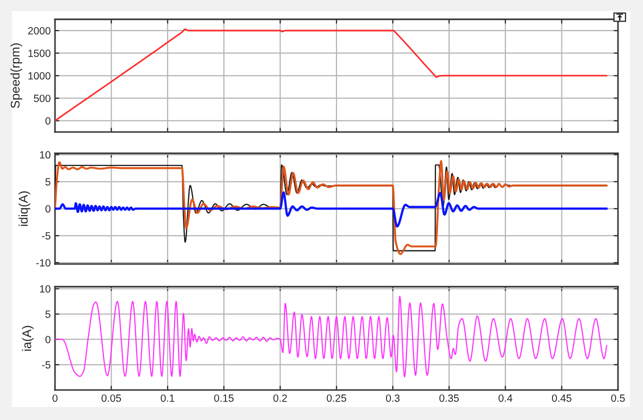 This screenshot has height=420, width=643. I want to click on x-tick-label: 0.15, so click(224, 398).